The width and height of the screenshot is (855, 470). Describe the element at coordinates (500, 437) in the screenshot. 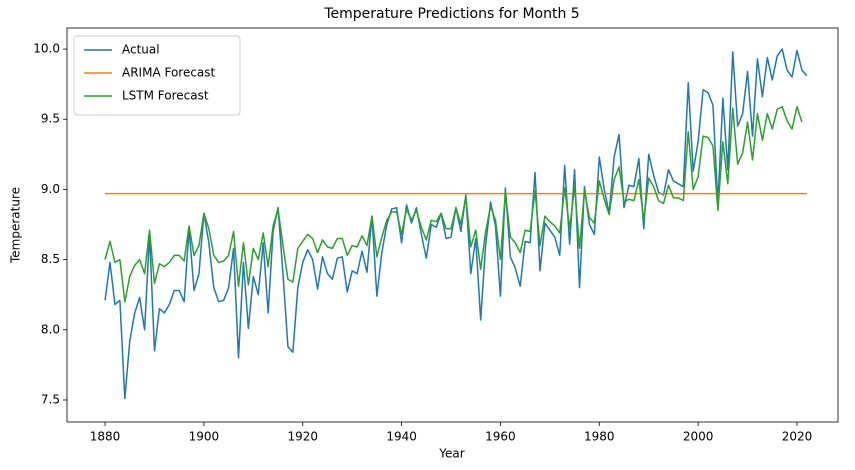

I see `x-tick-label: 1960` at that location.